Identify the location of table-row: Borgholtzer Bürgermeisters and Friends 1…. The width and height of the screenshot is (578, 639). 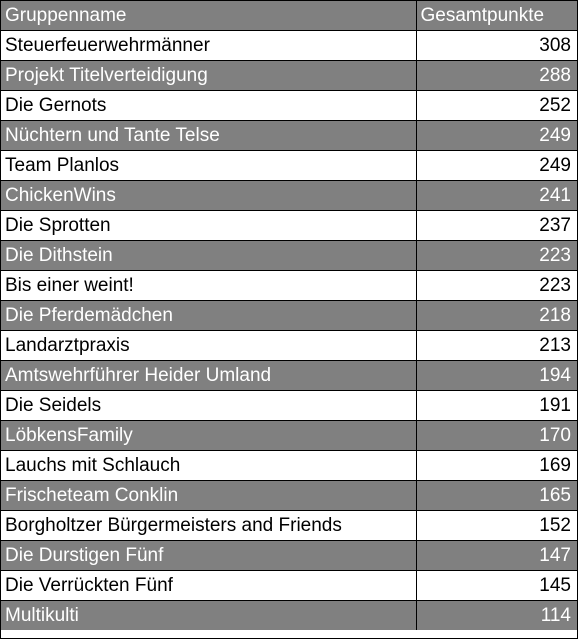
(289, 525).